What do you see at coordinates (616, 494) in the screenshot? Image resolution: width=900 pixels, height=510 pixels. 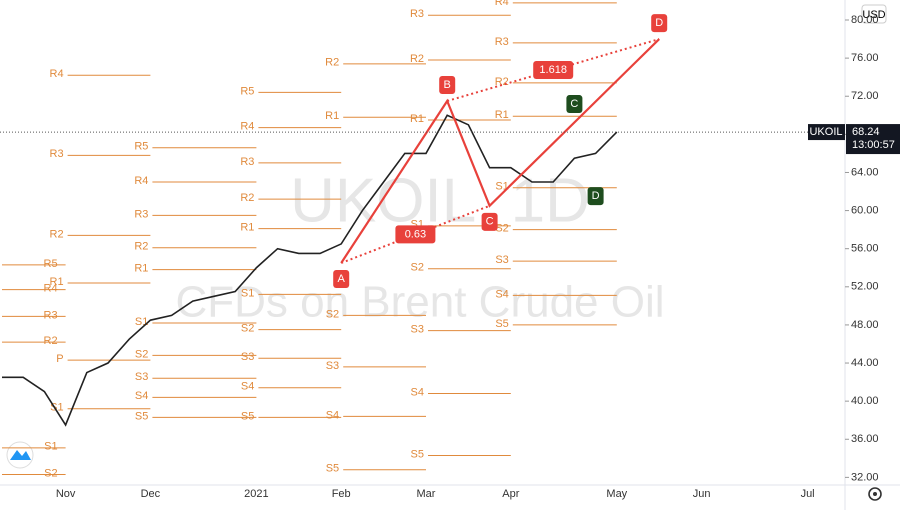 I see `x-tick-label: May` at bounding box center [616, 494].